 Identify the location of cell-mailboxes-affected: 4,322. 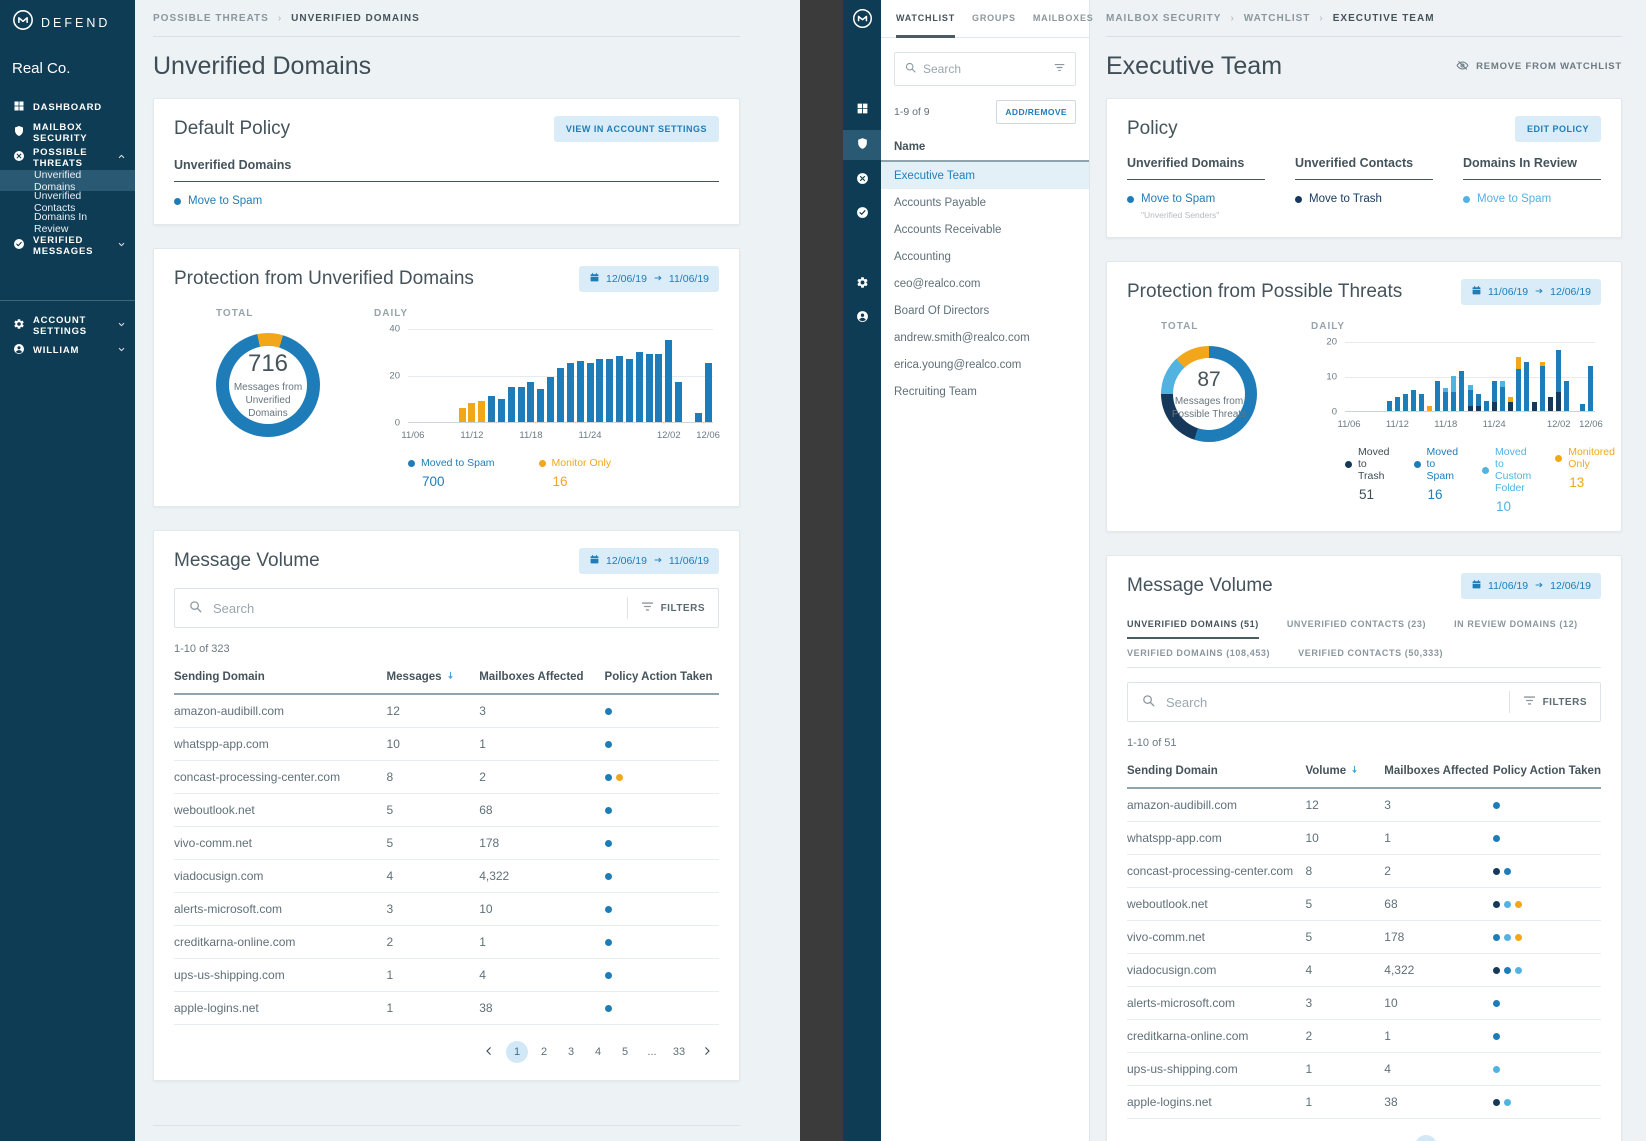
(542, 876).